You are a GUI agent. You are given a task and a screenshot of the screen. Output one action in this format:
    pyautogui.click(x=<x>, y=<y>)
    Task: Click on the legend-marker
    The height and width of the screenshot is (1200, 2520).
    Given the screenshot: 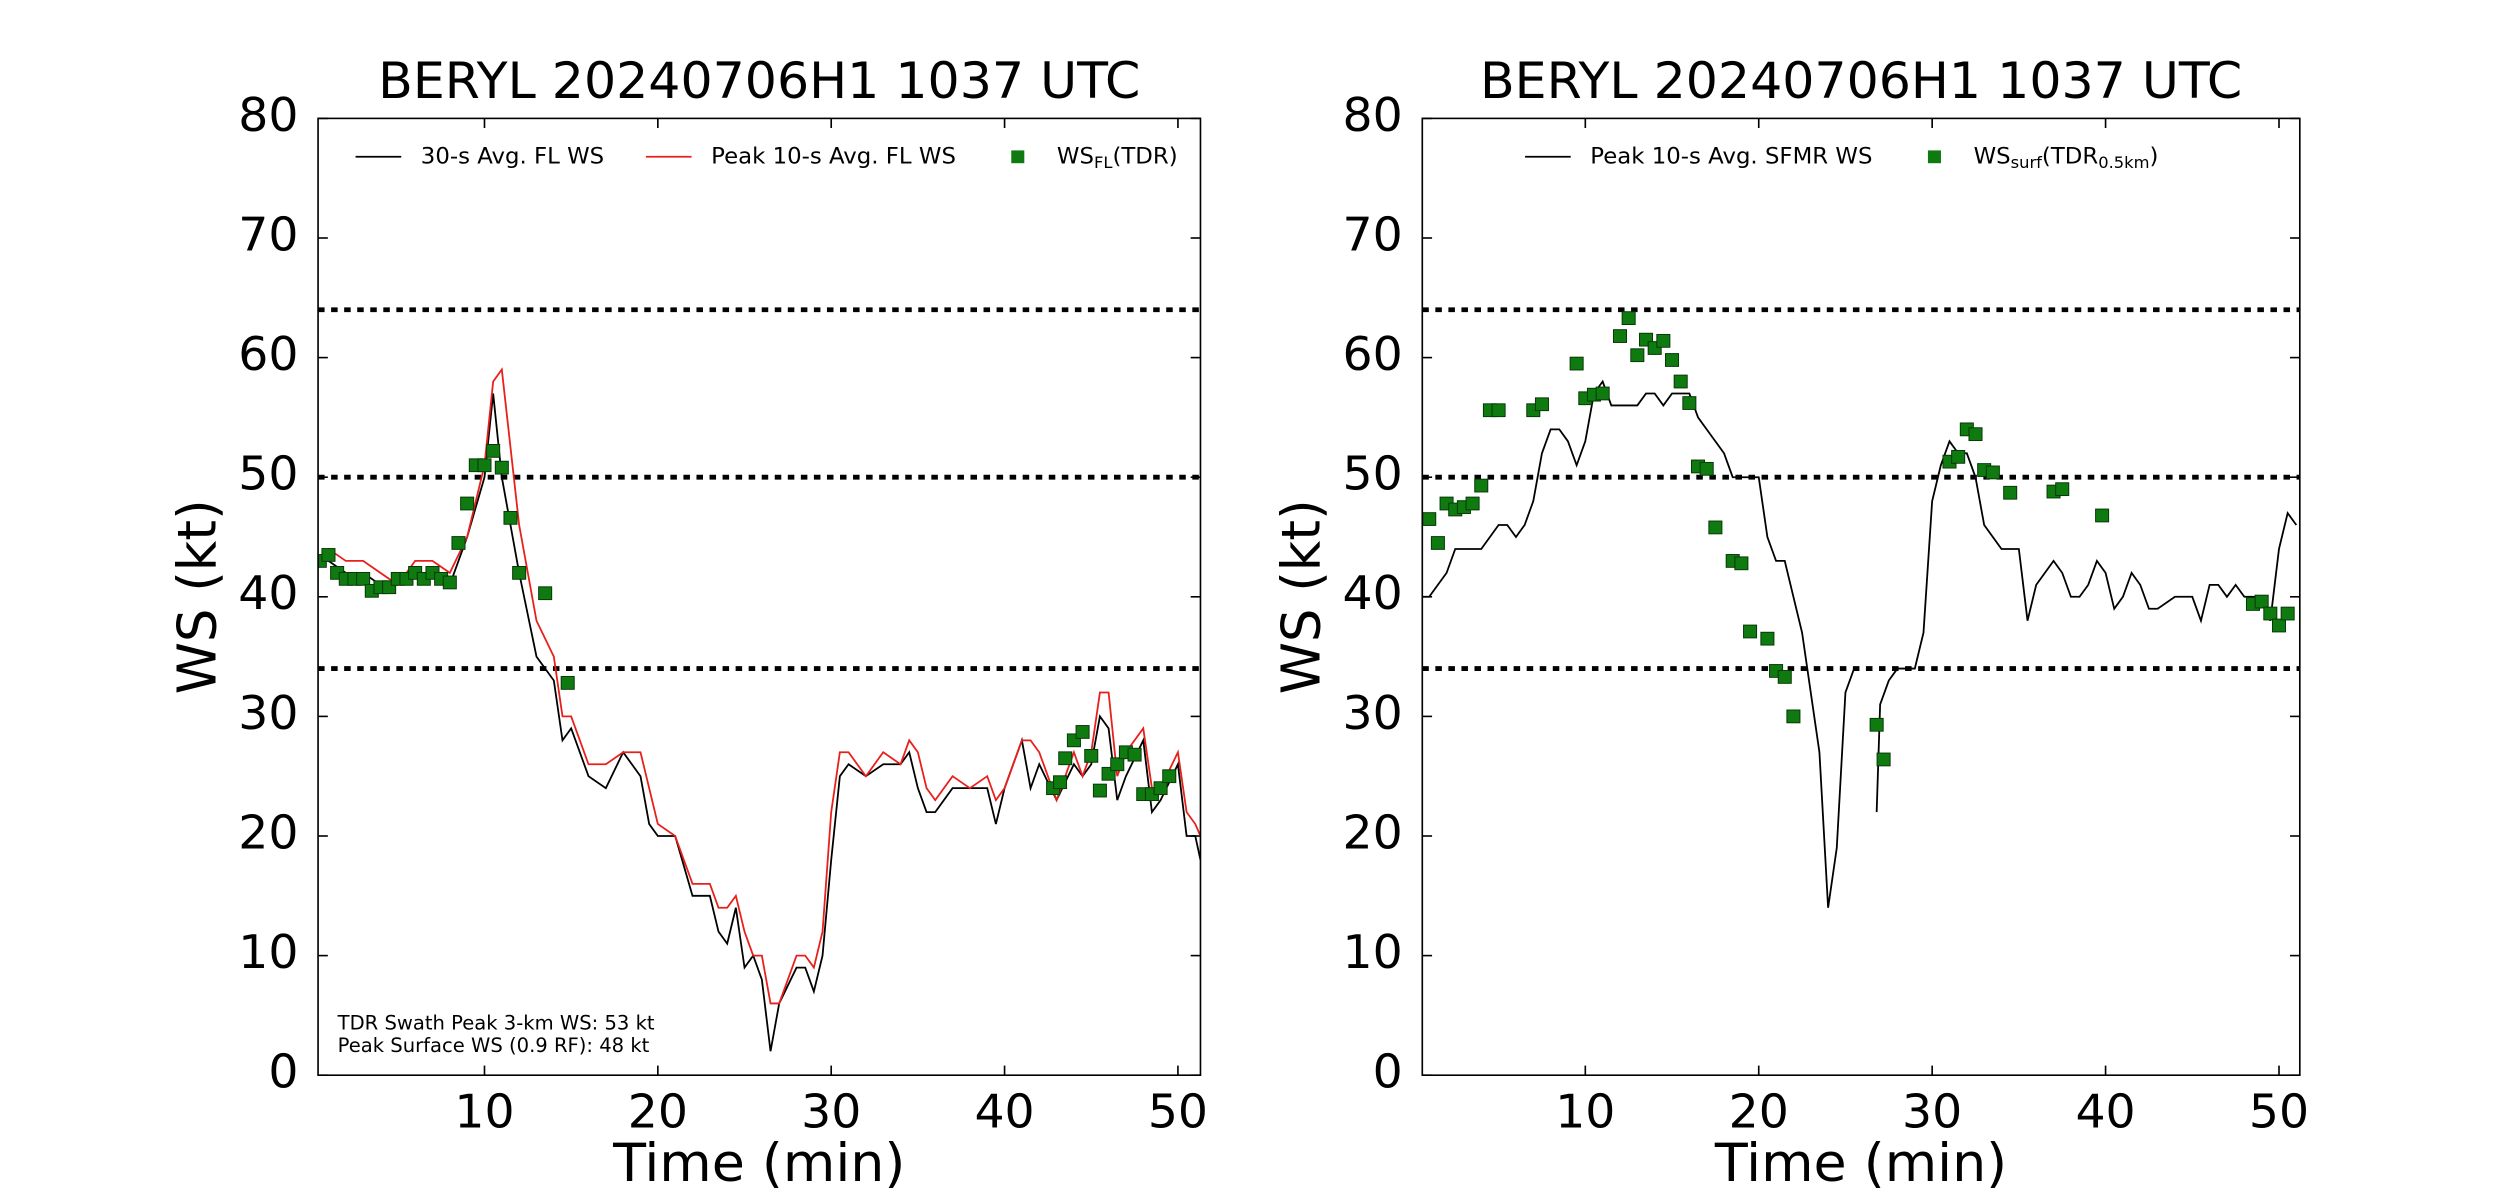 What is the action you would take?
    pyautogui.click(x=1018, y=157)
    